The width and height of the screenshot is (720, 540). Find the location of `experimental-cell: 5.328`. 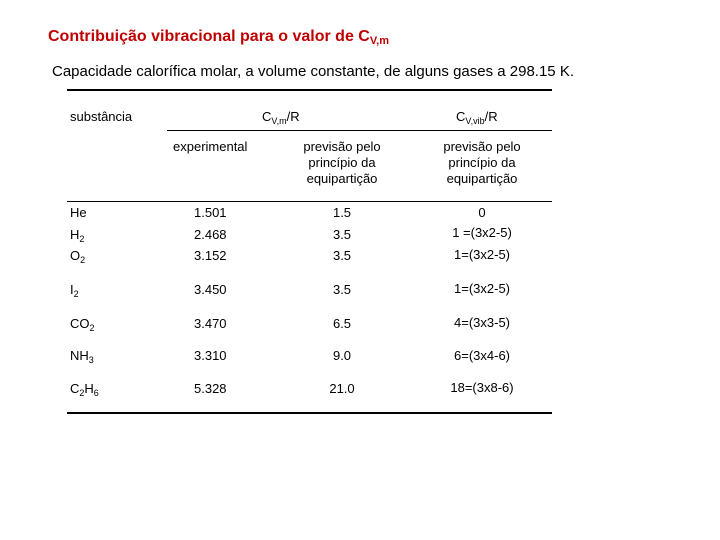

experimental-cell: 5.328 is located at coordinates (210, 388).